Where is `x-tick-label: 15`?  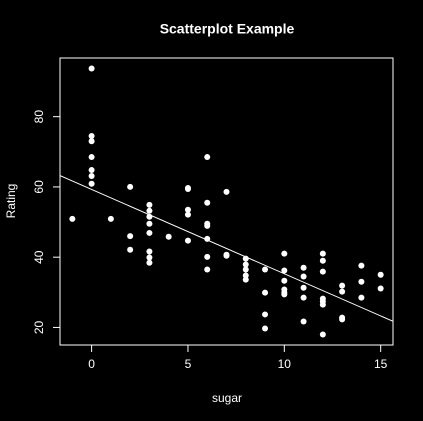
x-tick-label: 15 is located at coordinates (381, 364).